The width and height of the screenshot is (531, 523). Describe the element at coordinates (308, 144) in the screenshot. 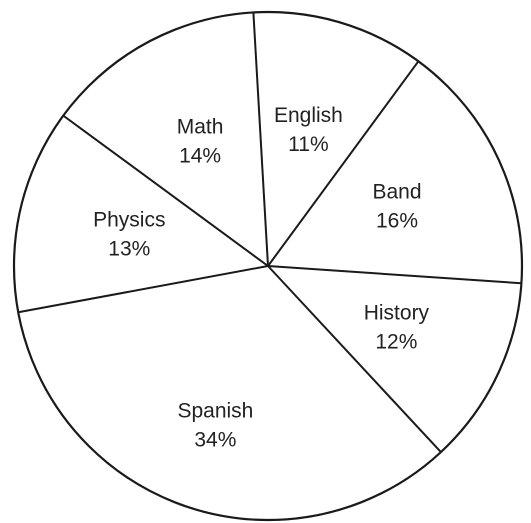

I see `slice-percent-english: 11%` at that location.